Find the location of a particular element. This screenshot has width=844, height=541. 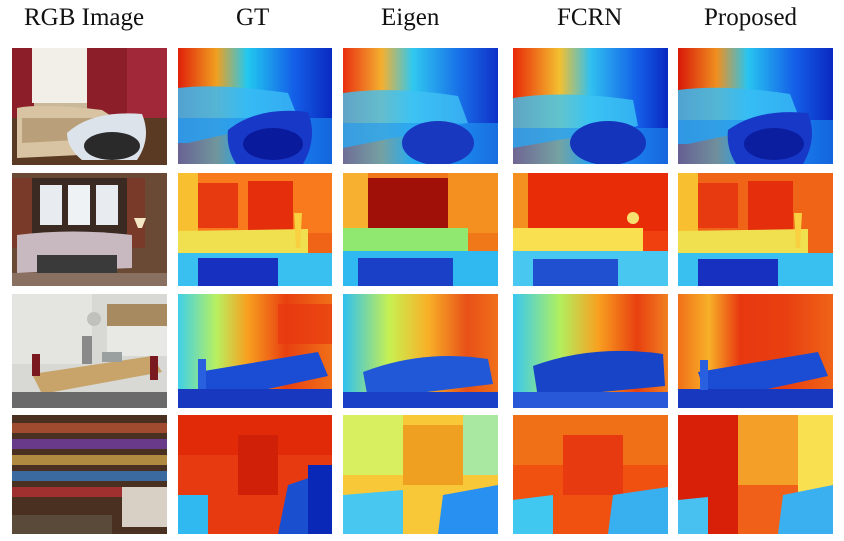

depth-fcrn-row1 is located at coordinates (590, 106).